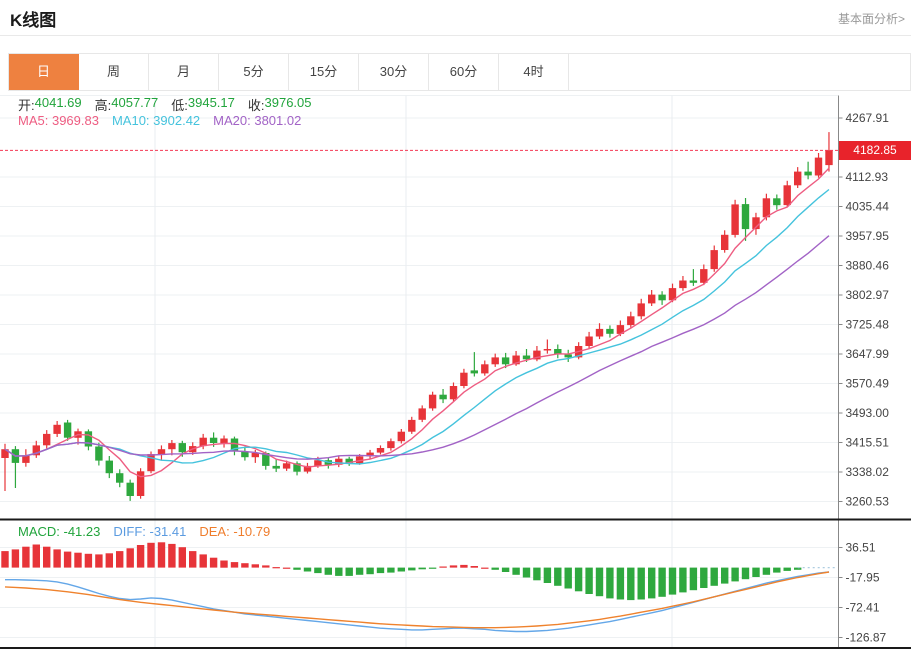 The height and width of the screenshot is (652, 911). I want to click on low-readout-value: 3945.17, so click(211, 102).